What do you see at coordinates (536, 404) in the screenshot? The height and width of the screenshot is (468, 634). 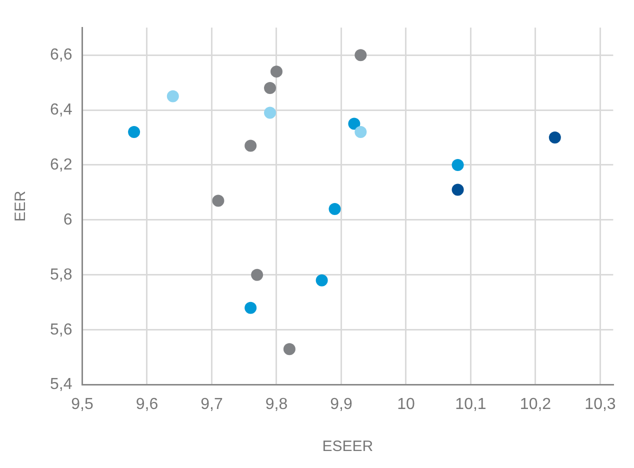 I see `x-tick-label: 10,2` at bounding box center [536, 404].